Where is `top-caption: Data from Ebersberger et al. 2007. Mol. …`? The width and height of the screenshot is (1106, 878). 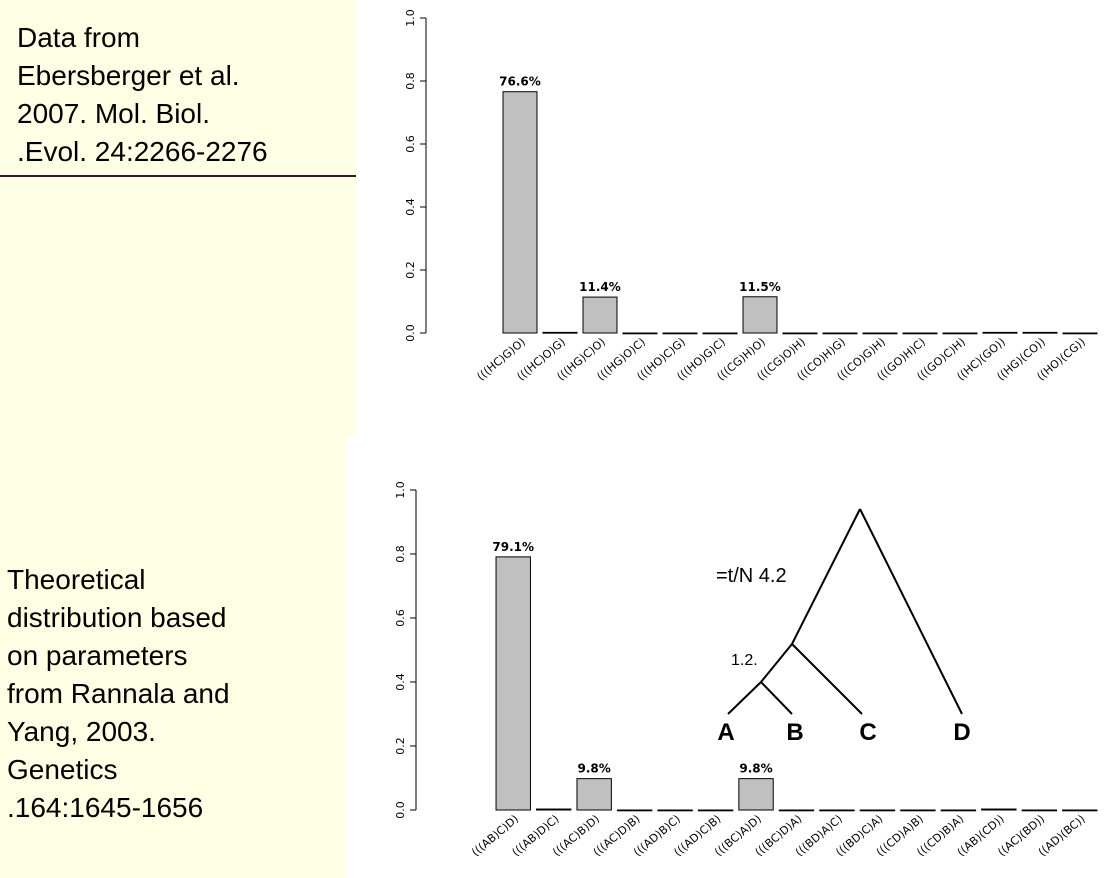
top-caption: Data from Ebersberger et al. 2007. Mol. … is located at coordinates (142, 95).